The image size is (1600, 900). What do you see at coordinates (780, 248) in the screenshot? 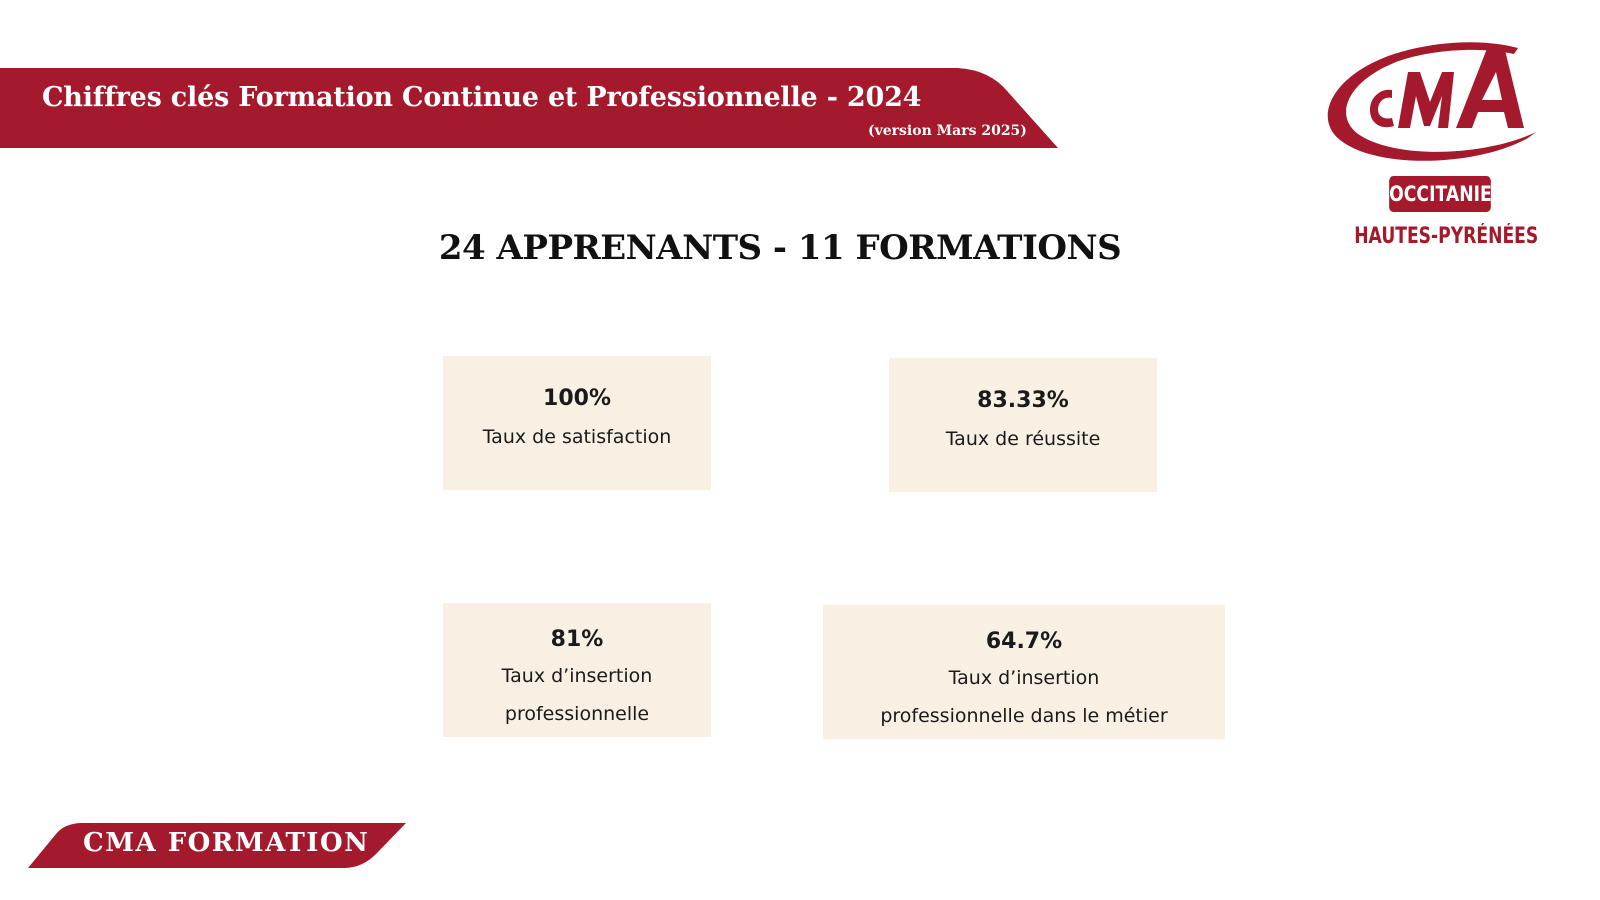
I see `main-title: 24 APPRENANTS - 11 FORMATIONS` at bounding box center [780, 248].